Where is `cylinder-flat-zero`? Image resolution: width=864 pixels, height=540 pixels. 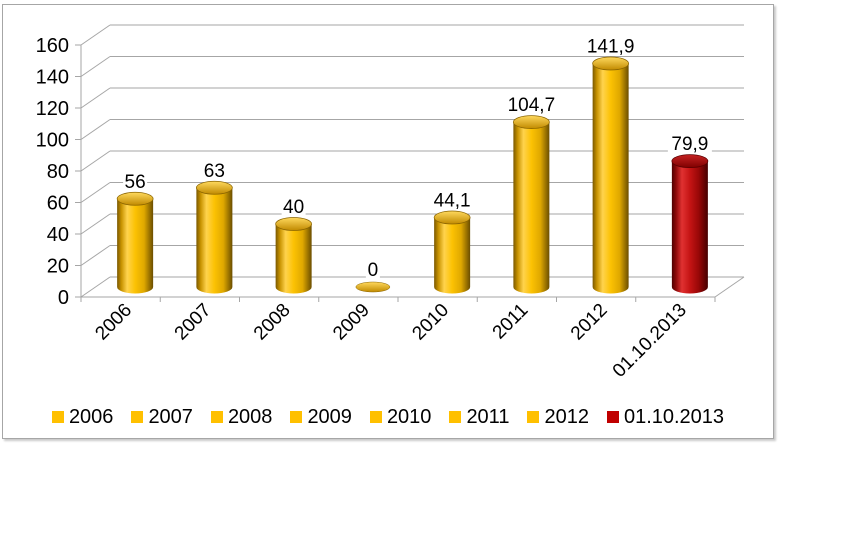
cylinder-flat-zero is located at coordinates (373, 287).